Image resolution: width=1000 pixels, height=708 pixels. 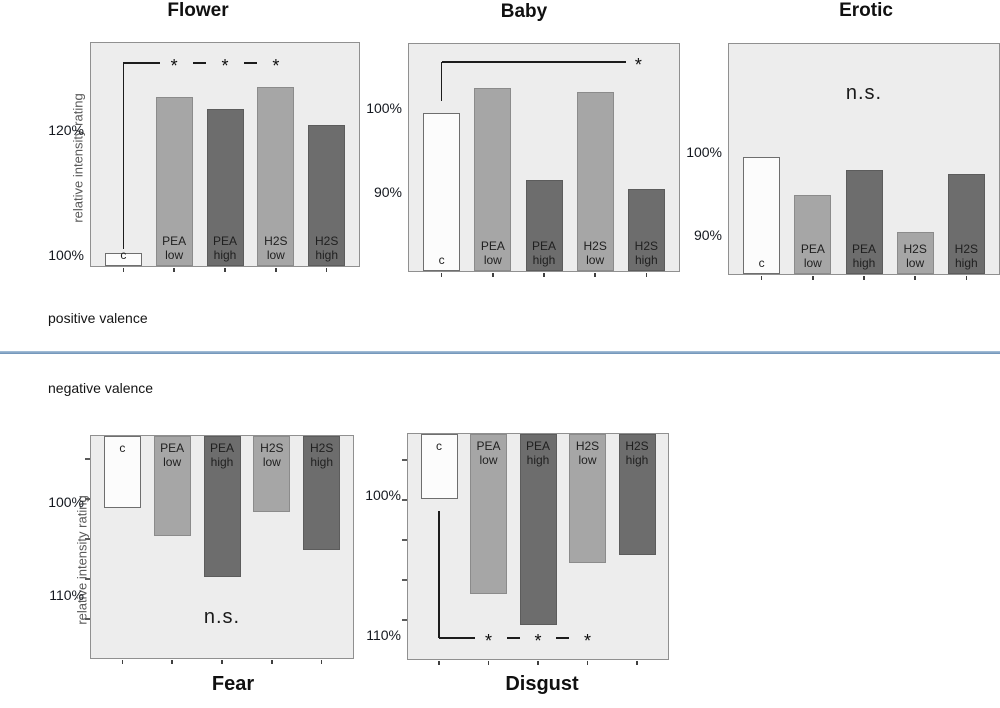 What do you see at coordinates (222, 661) in the screenshot?
I see `x-axis-tick-fear-pea-high` at bounding box center [222, 661].